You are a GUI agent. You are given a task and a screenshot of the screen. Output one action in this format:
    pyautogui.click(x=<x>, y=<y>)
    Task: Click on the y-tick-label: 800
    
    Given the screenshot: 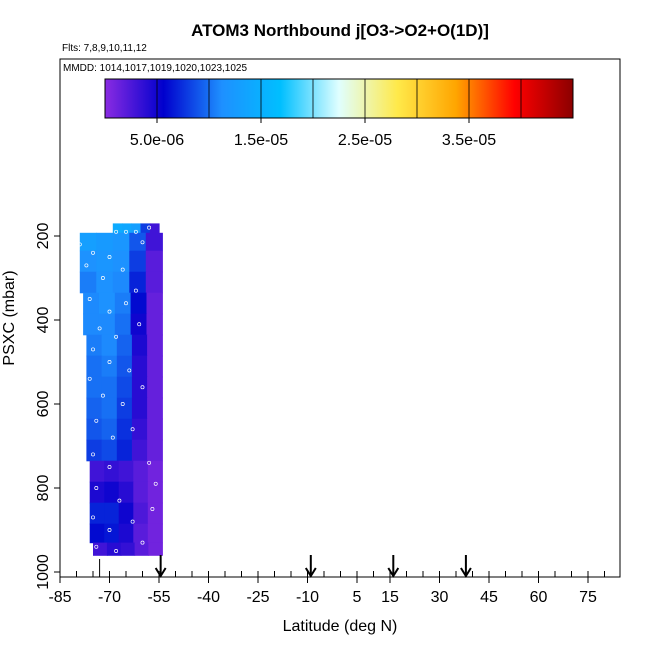 What is the action you would take?
    pyautogui.click(x=43, y=488)
    